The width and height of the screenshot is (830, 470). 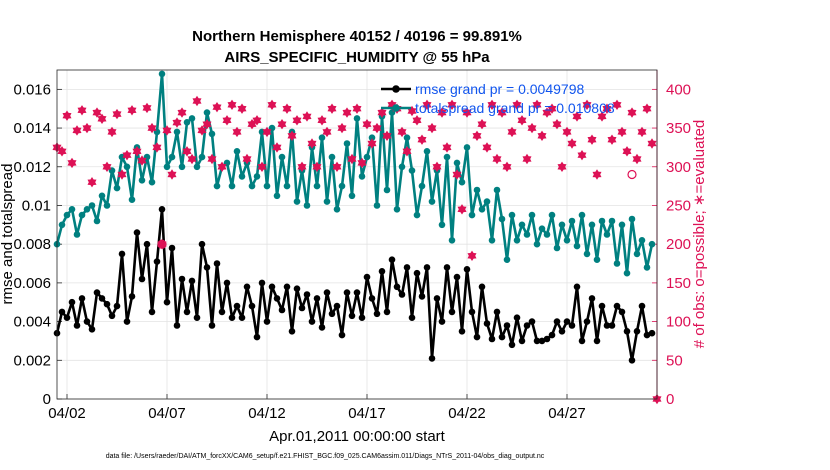 I want to click on series-obs-possible, so click(x=397, y=209).